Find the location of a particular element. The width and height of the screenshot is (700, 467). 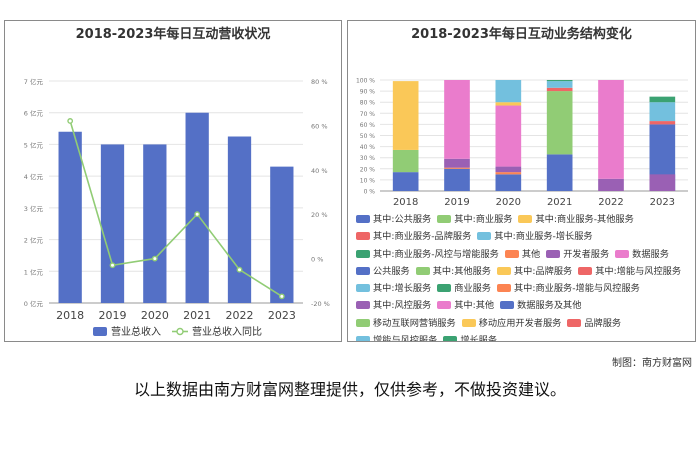

legend-item: 开发者服务 is located at coordinates (577, 254).